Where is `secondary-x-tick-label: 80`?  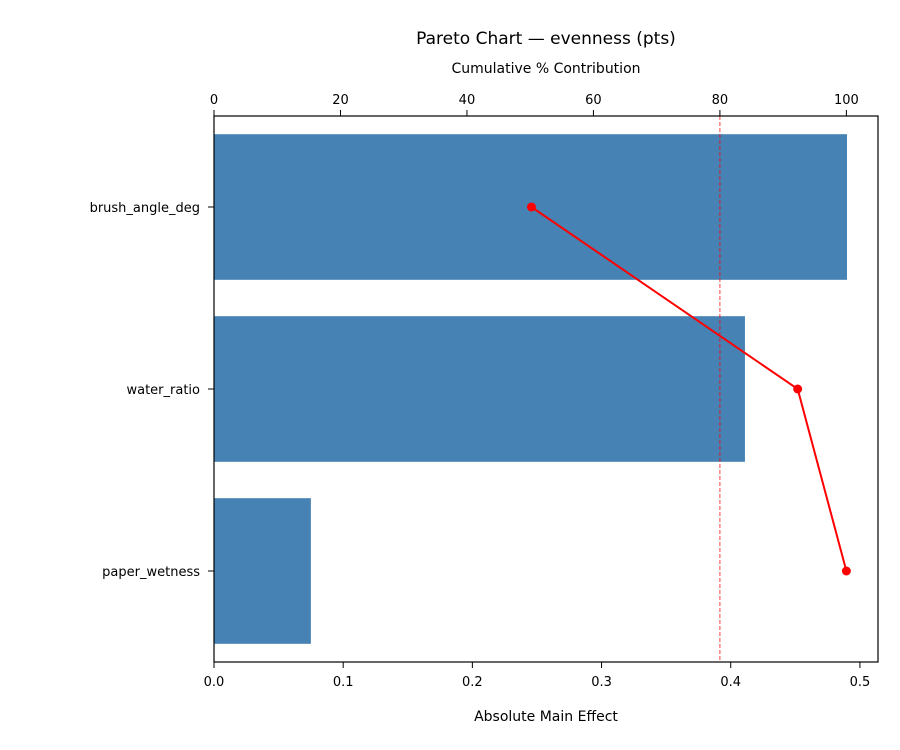
secondary-x-tick-label: 80 is located at coordinates (720, 100).